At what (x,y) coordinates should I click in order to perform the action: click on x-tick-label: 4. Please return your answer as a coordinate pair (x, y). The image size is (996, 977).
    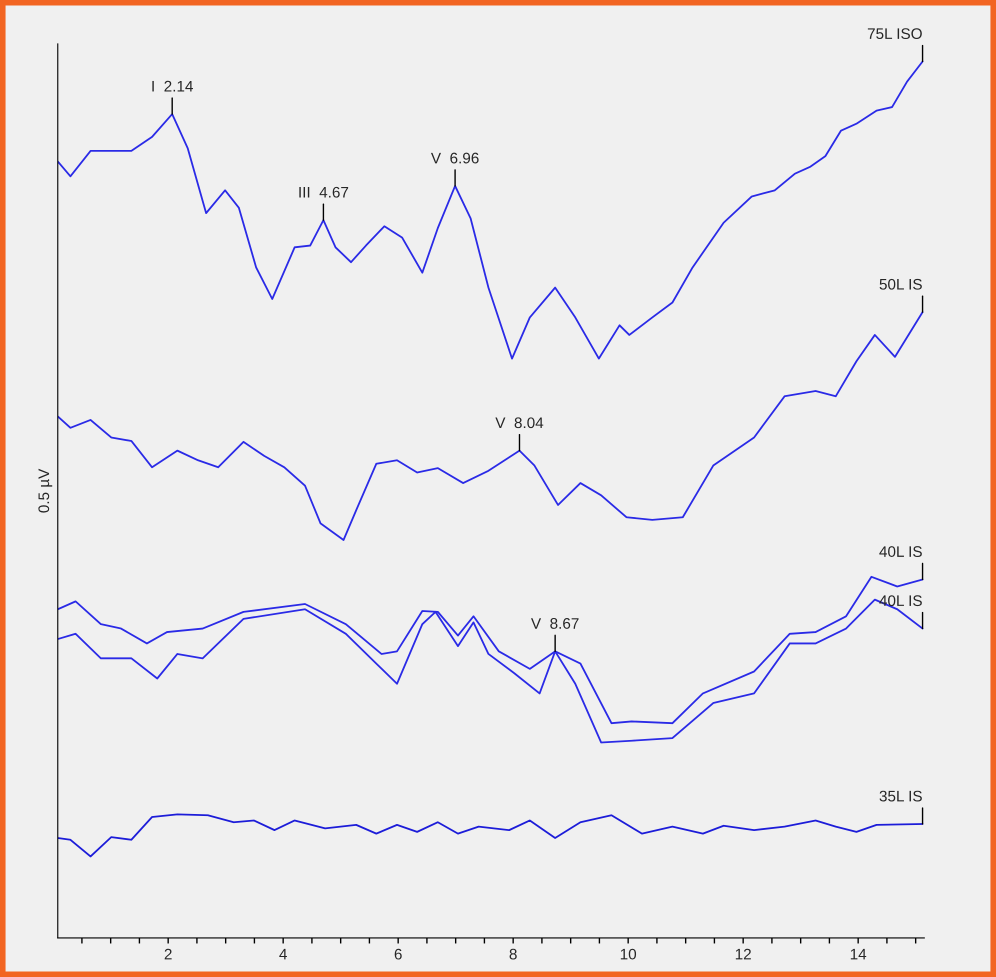
    Looking at the image, I should click on (283, 954).